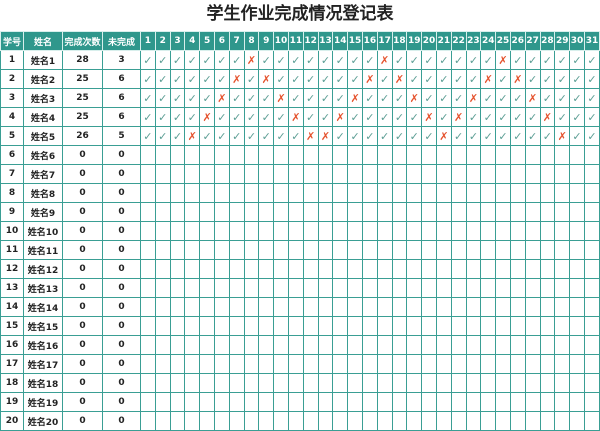 This screenshot has width=600, height=431. What do you see at coordinates (300, 307) in the screenshot?
I see `table-row: 14 姓名14 0 0` at bounding box center [300, 307].